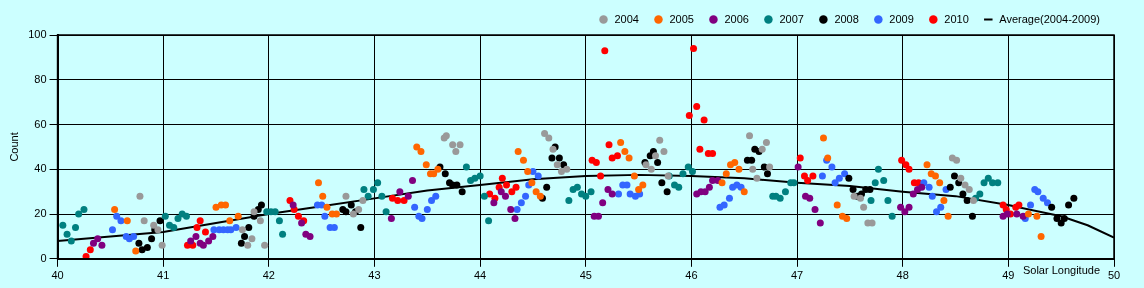 This screenshot has width=1144, height=288. I want to click on legend-label: 2005, so click(681, 18).